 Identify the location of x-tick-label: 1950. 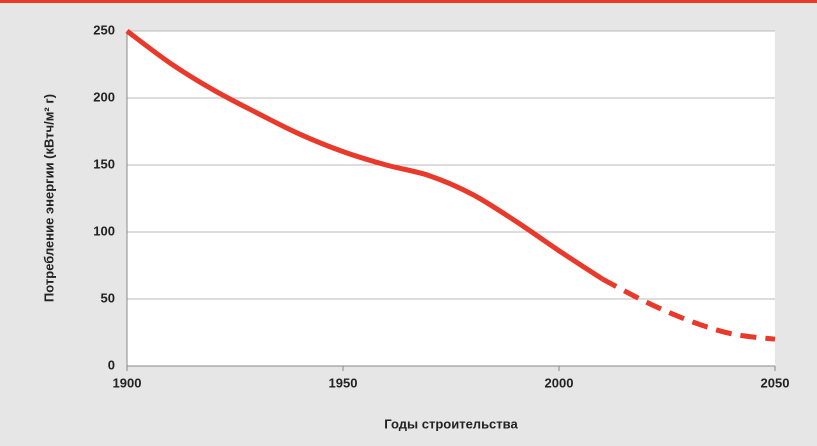
(343, 382).